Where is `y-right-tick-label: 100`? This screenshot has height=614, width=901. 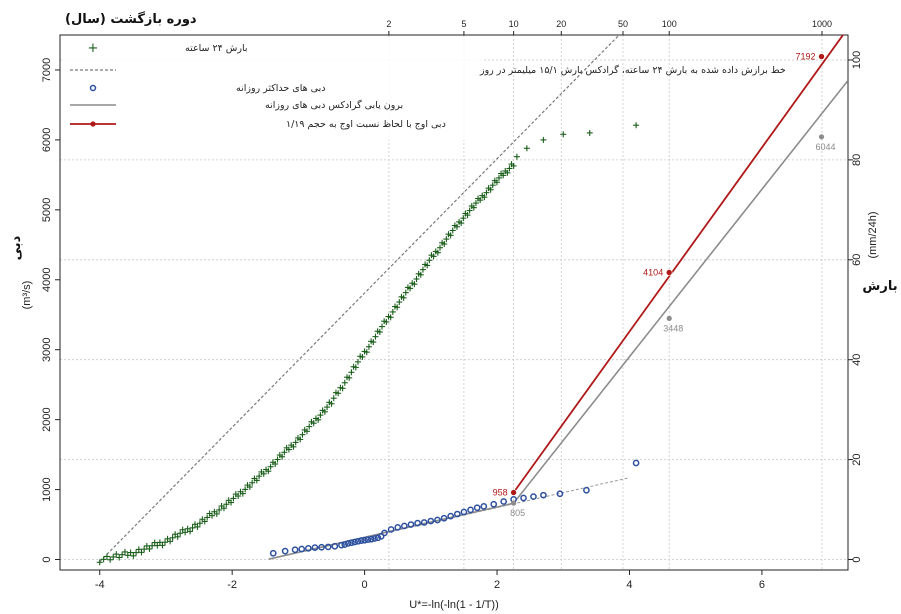 y-right-tick-label: 100 is located at coordinates (857, 60).